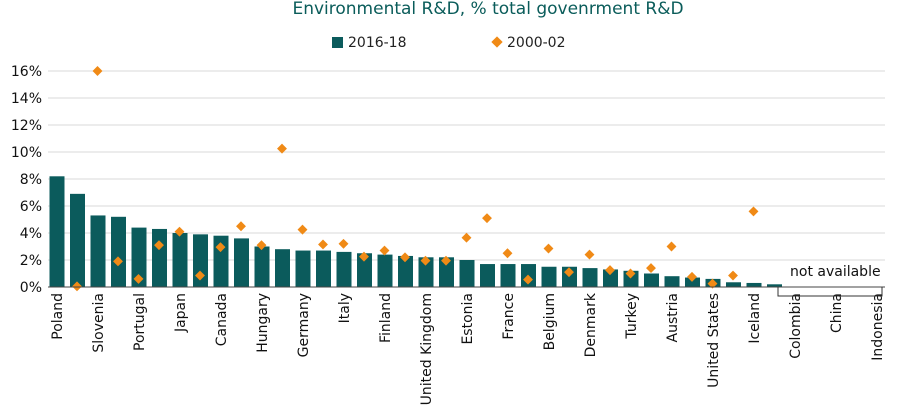 Image resolution: width=898 pixels, height=420 pixels. What do you see at coordinates (835, 272) in the screenshot?
I see `not-available-text: not available` at bounding box center [835, 272].